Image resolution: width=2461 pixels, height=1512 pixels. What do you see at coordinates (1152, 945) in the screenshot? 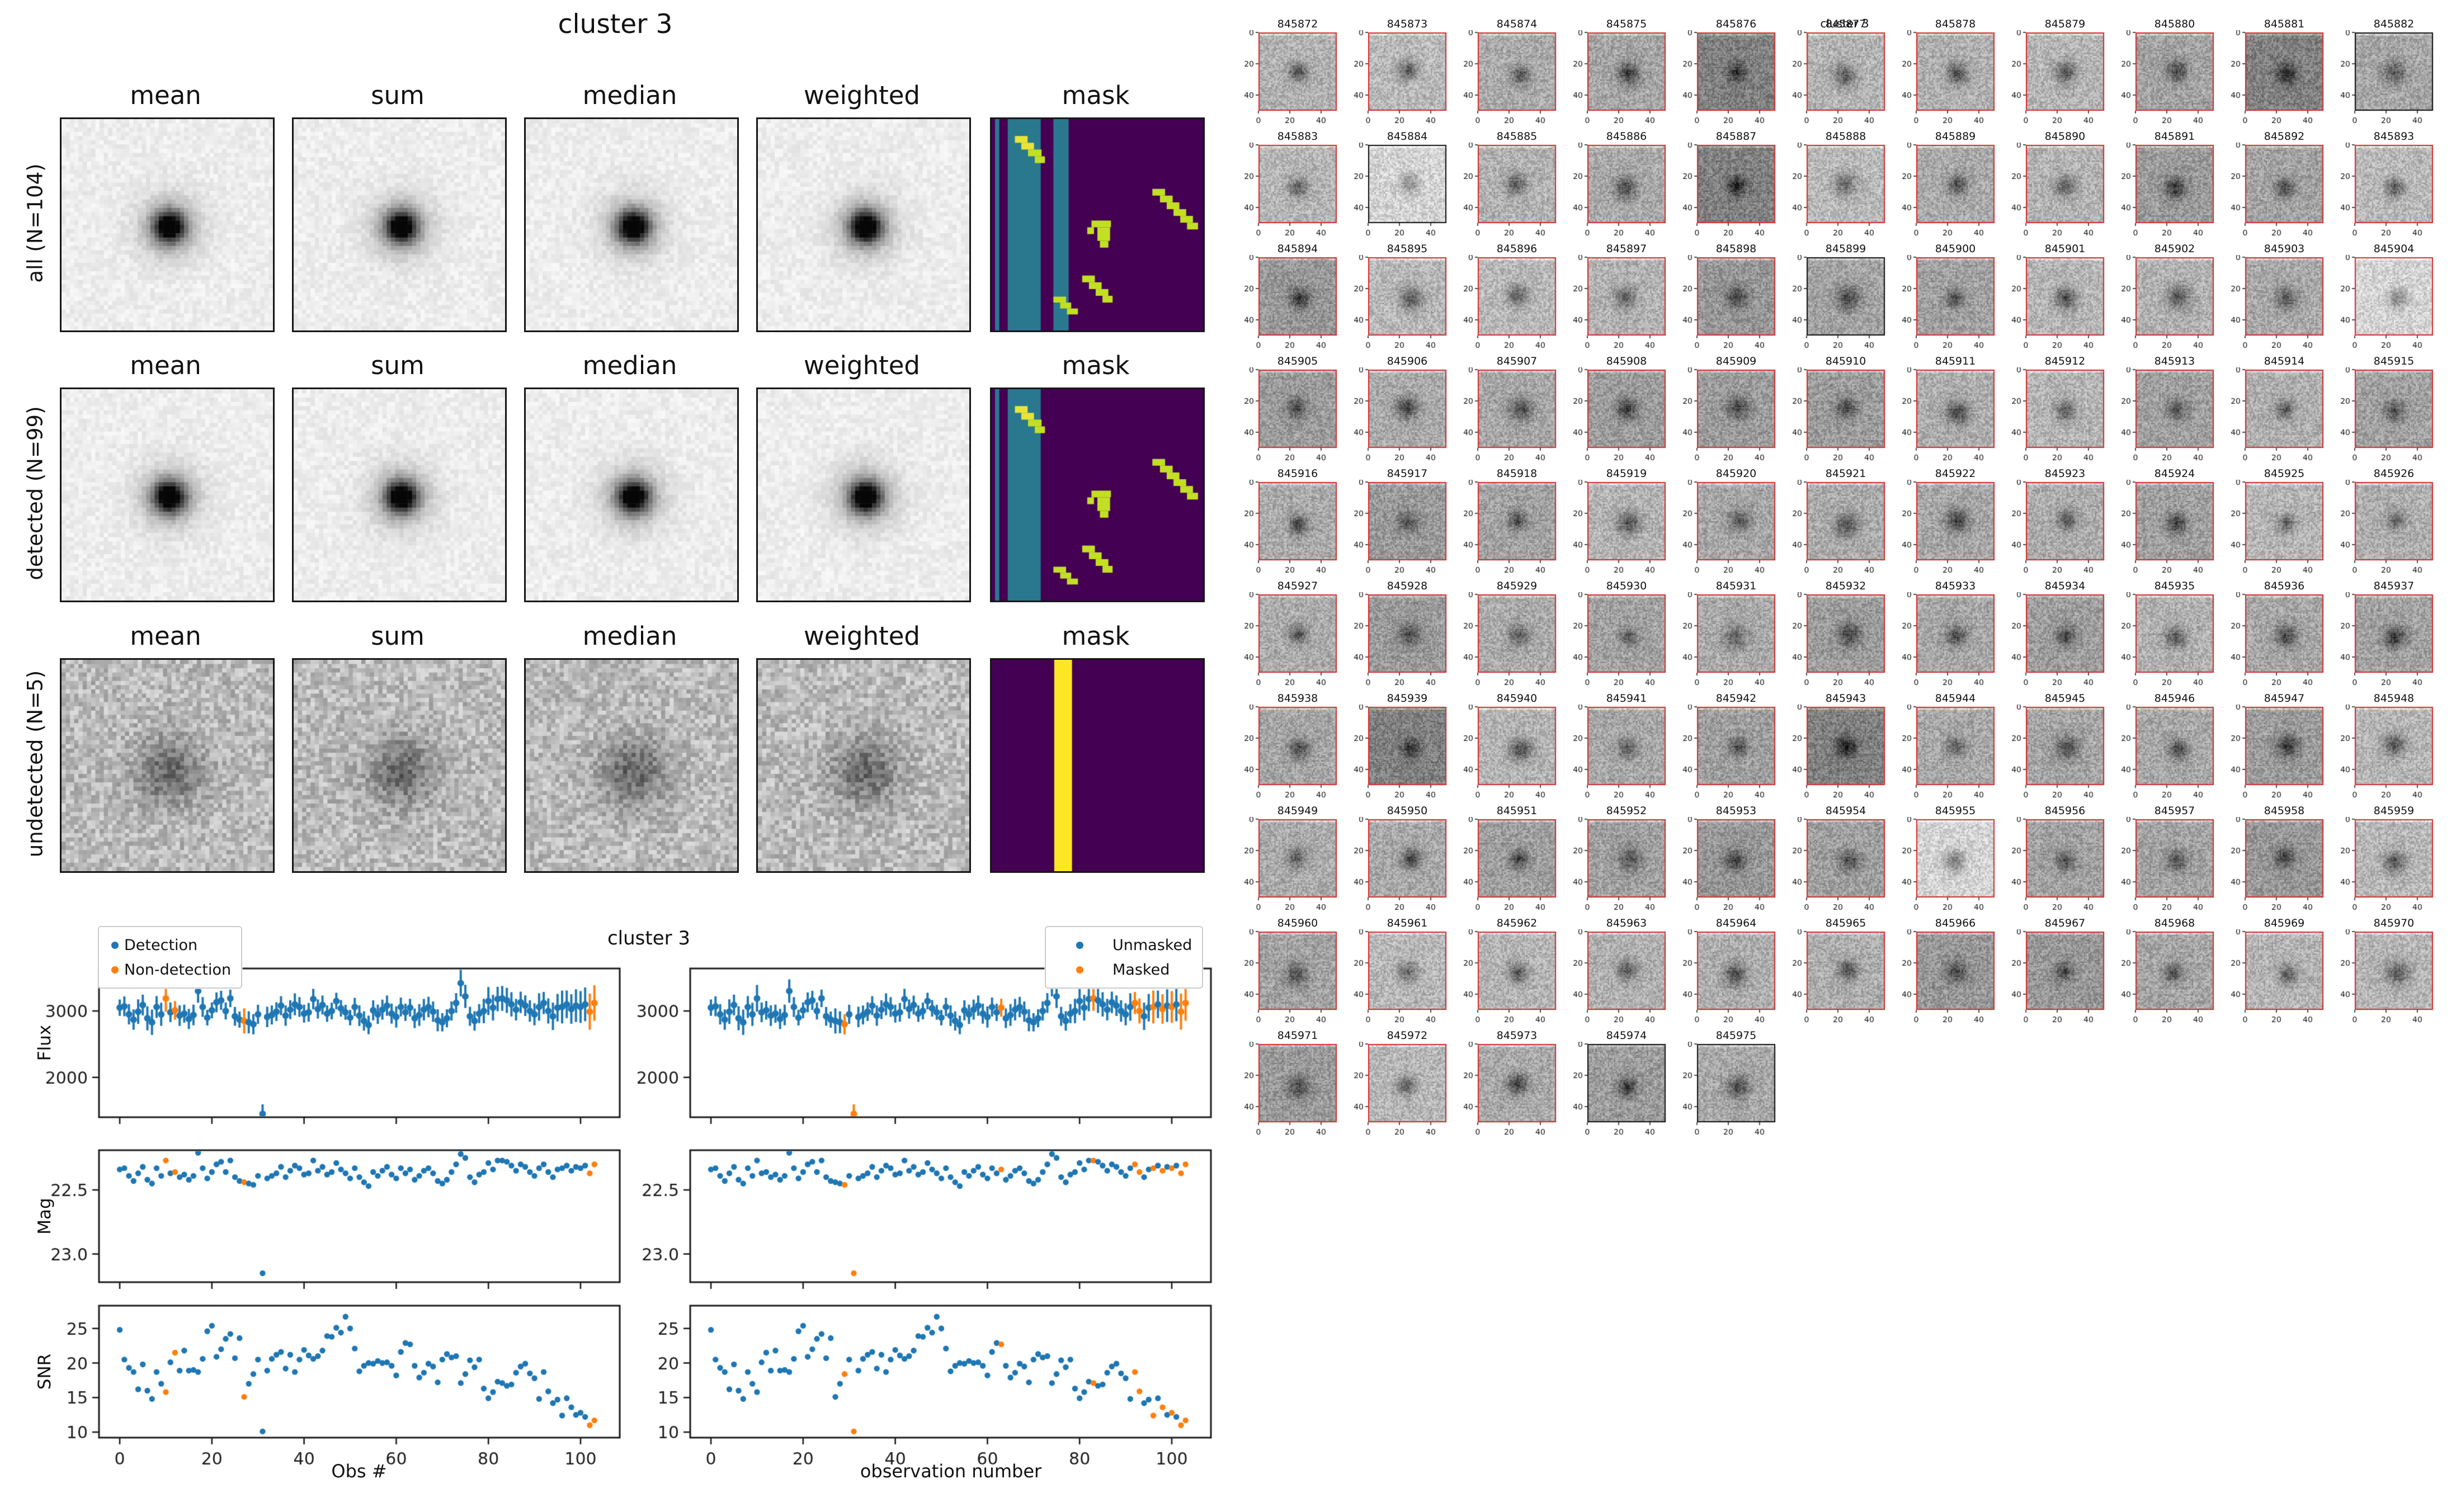
I see `legend-label: Unmasked` at bounding box center [1152, 945].